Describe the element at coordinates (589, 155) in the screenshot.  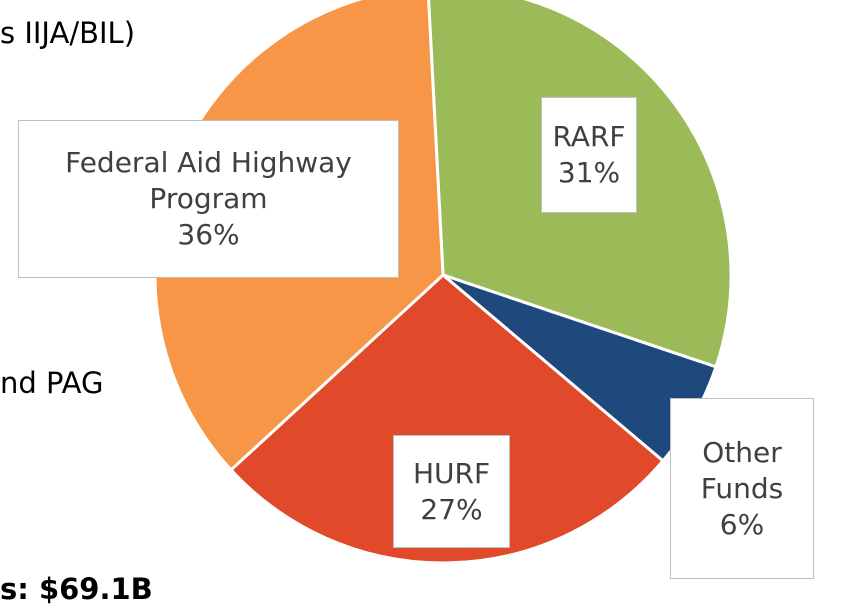
I see `data-label: RARF 31%` at that location.